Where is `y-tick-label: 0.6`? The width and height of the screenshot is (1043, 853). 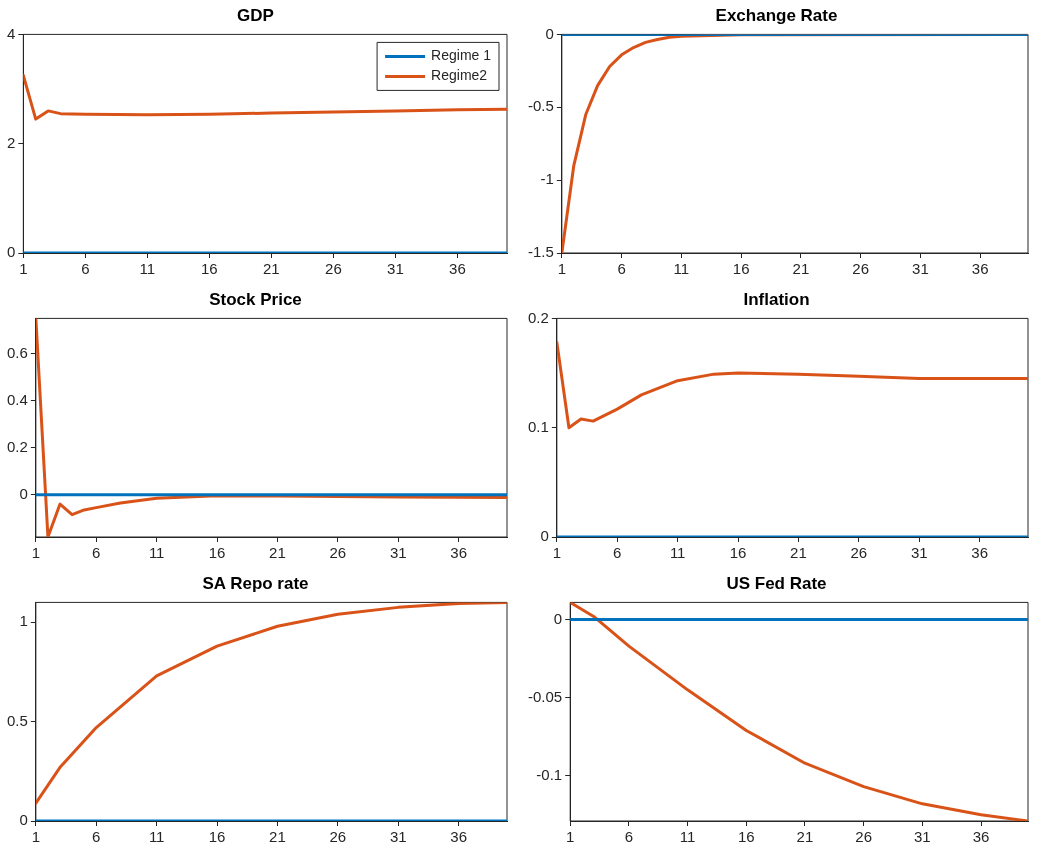
y-tick-label: 0.6 is located at coordinates (17, 352).